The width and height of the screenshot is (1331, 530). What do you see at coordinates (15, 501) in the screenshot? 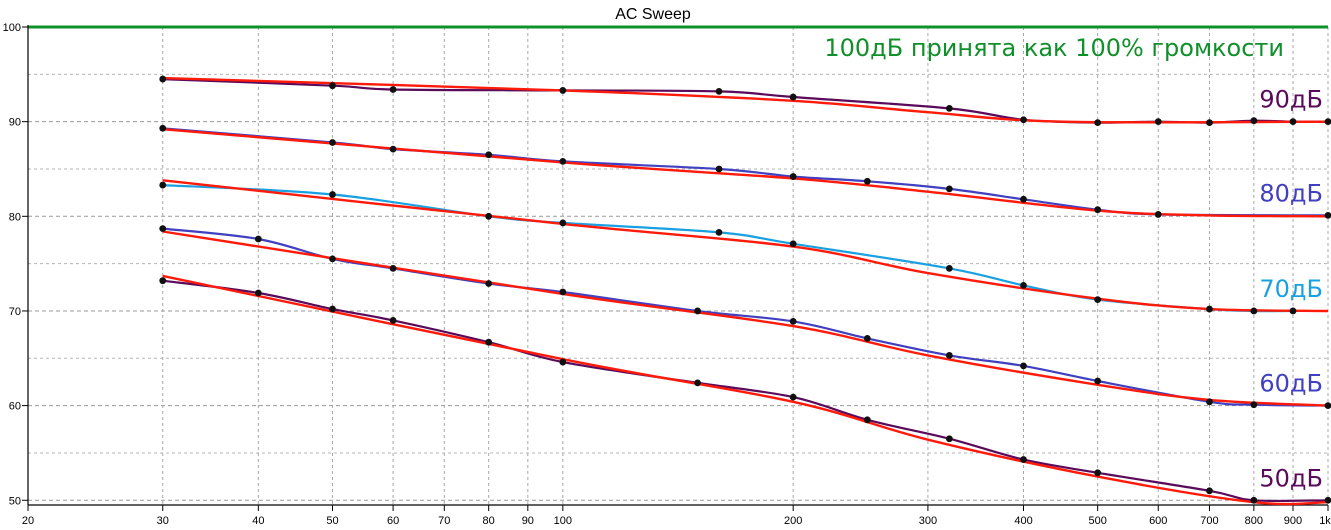
I see `y-tick-label: 50` at bounding box center [15, 501].